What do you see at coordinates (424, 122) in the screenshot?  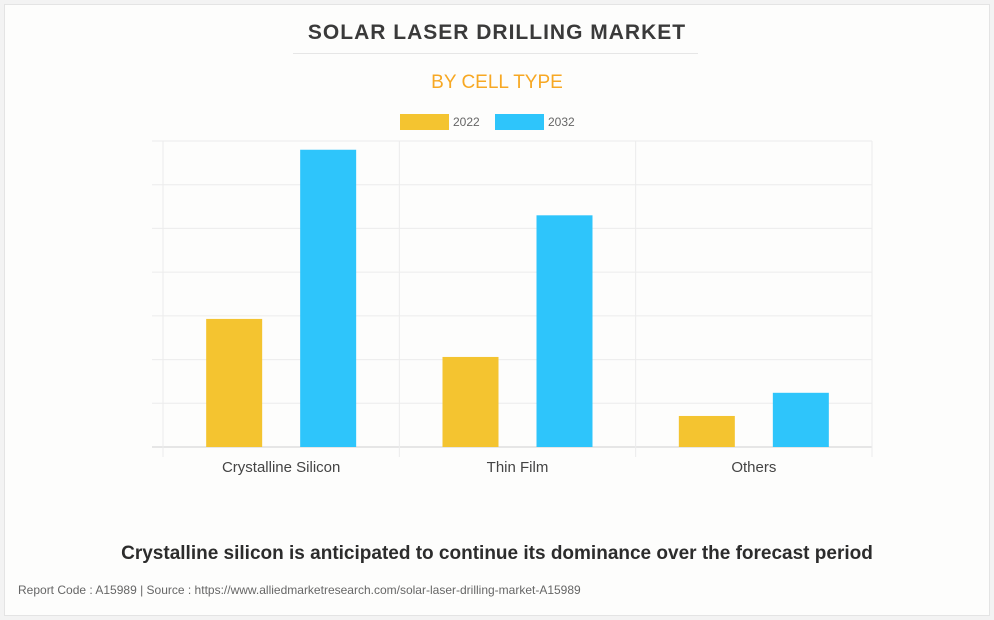 I see `legend-swatch-2022` at bounding box center [424, 122].